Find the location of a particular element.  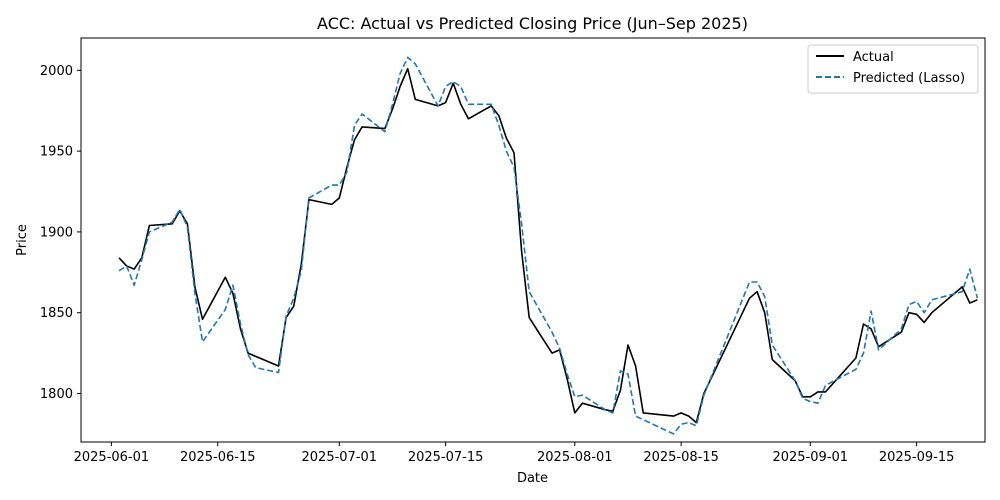

y-tick-label: 1950 is located at coordinates (56, 152).